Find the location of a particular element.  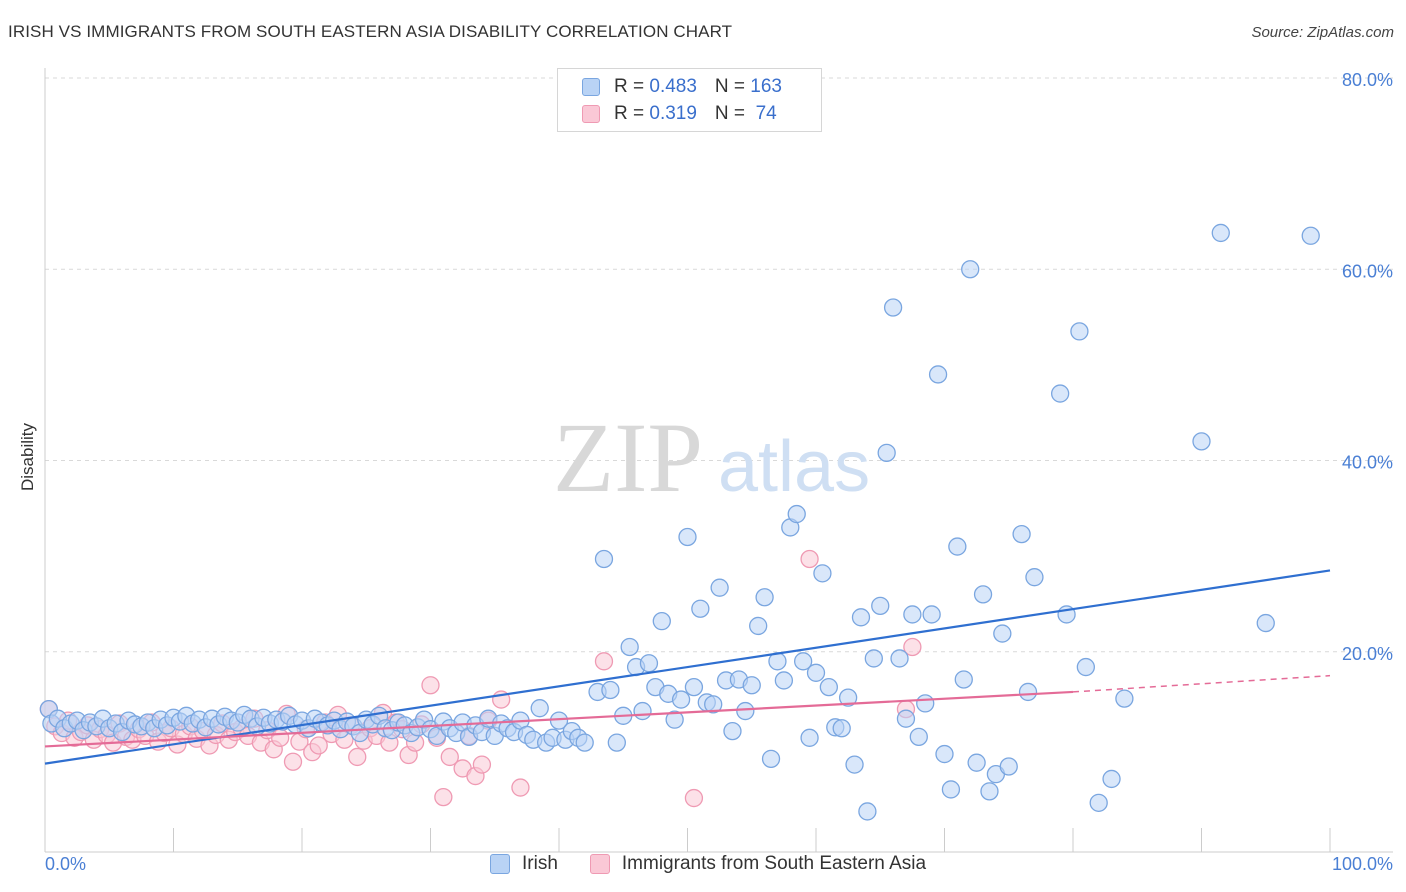

bottom-legend-swatch-irish is located at coordinates (500, 864).